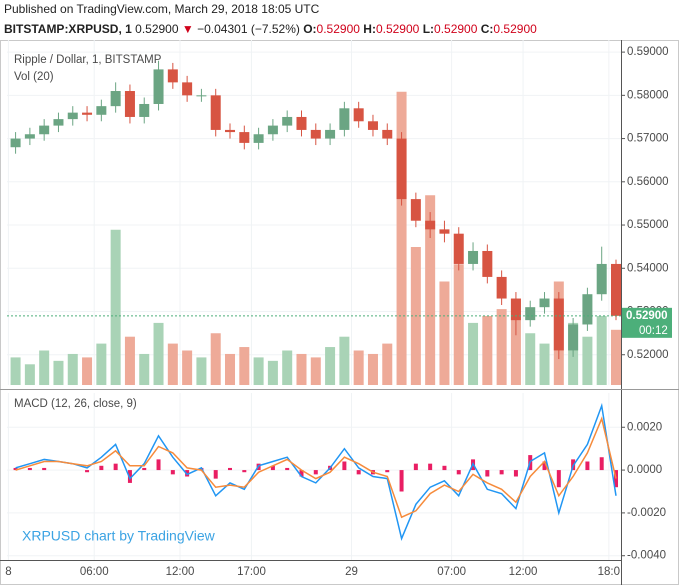 This screenshot has height=585, width=679. What do you see at coordinates (653, 331) in the screenshot?
I see `countdown: 00:12` at bounding box center [653, 331].